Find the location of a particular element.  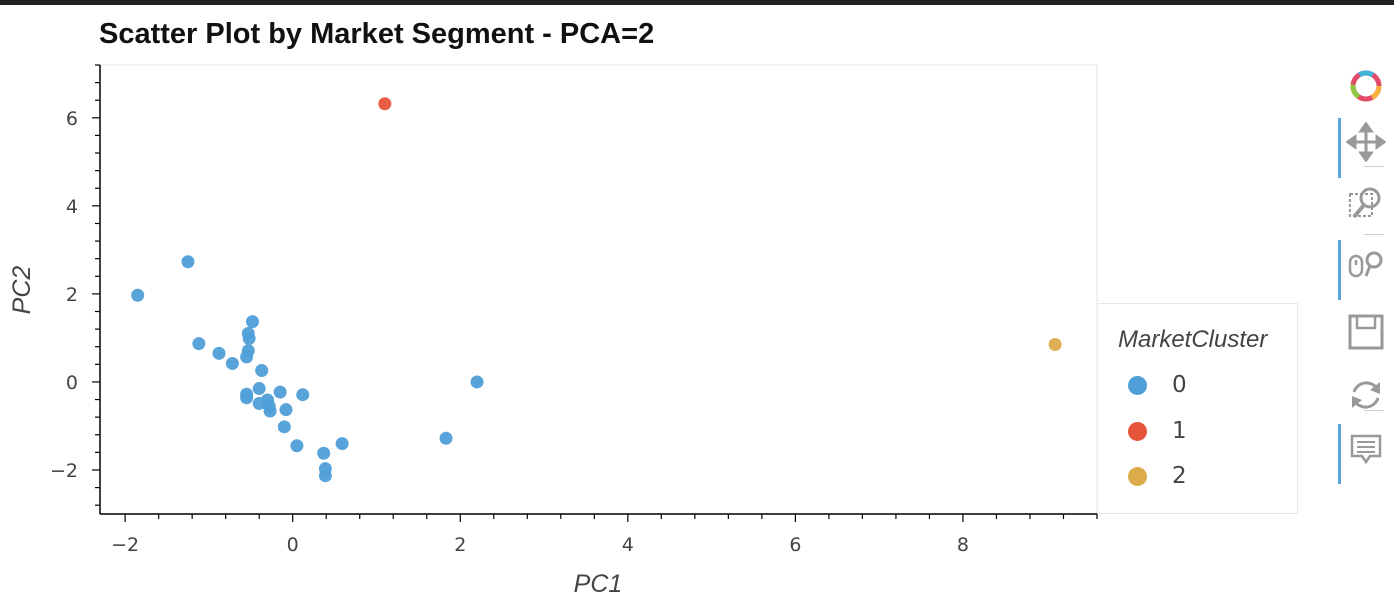

y-tick-label: 0 is located at coordinates (72, 383).